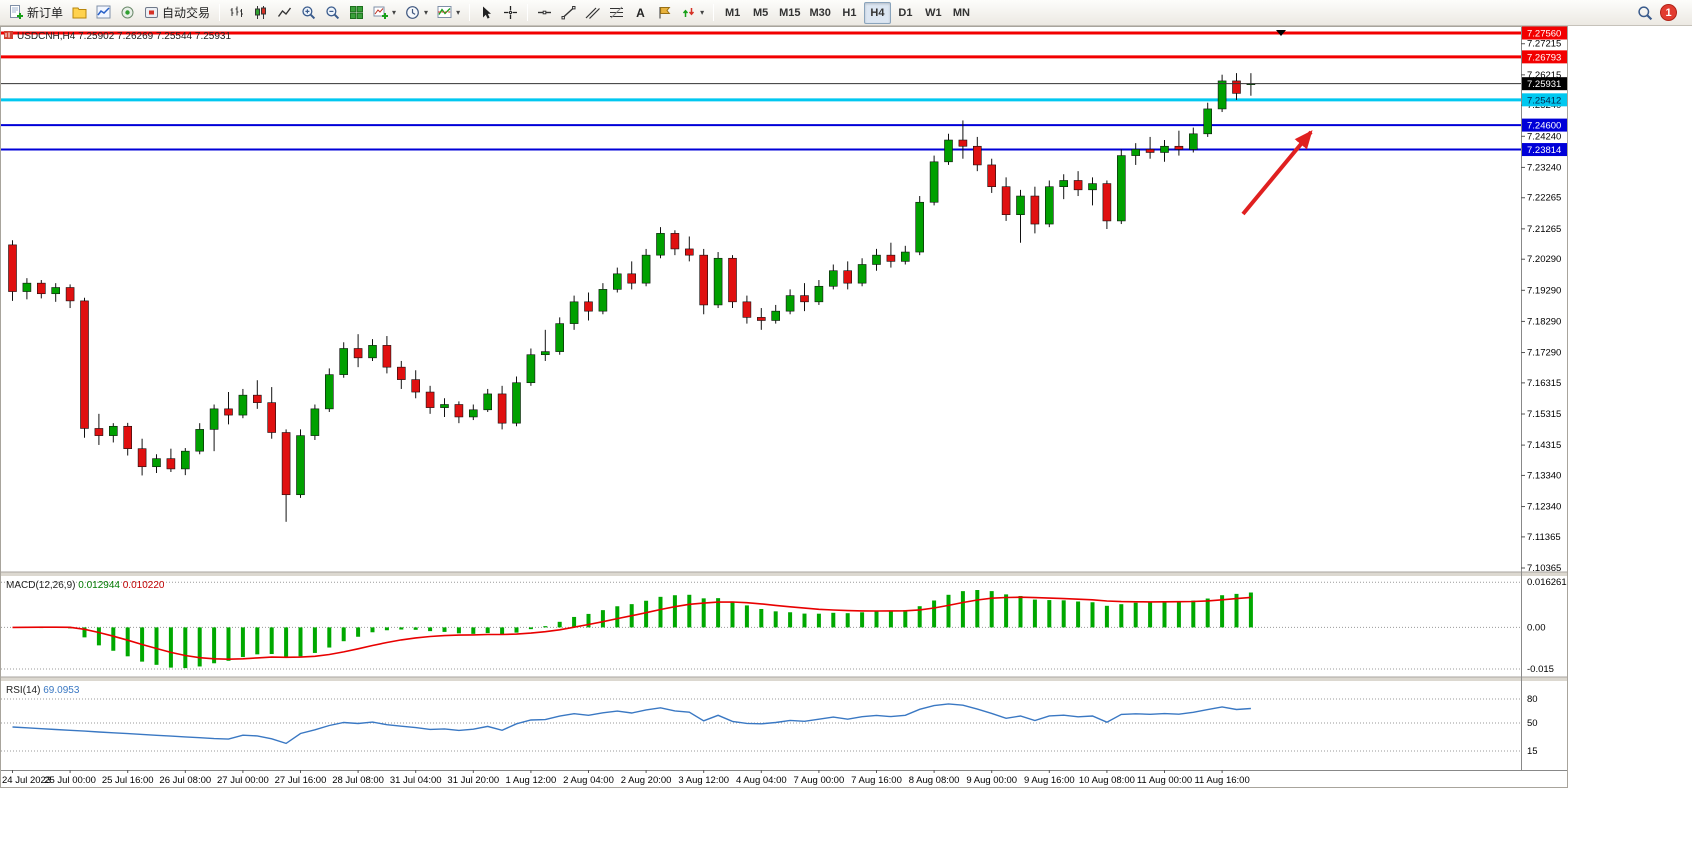 This screenshot has width=1692, height=853. What do you see at coordinates (1544, 84) in the screenshot?
I see `bid-price-tag: 7.25931` at bounding box center [1544, 84].